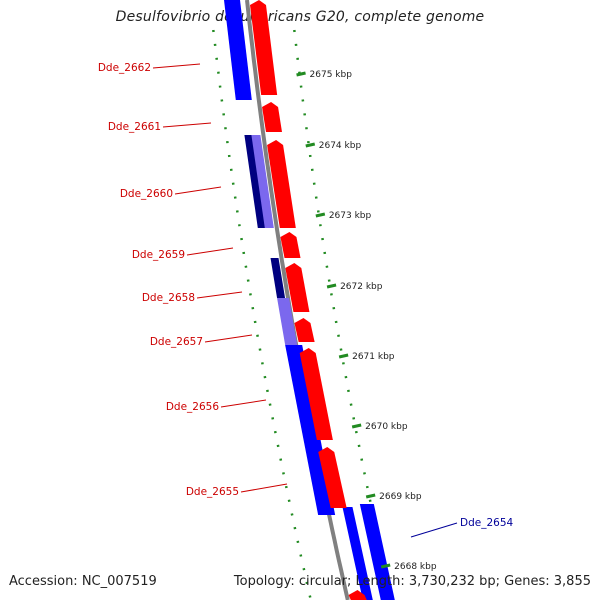  I want to click on tick-label: 2675 kbp, so click(331, 75).